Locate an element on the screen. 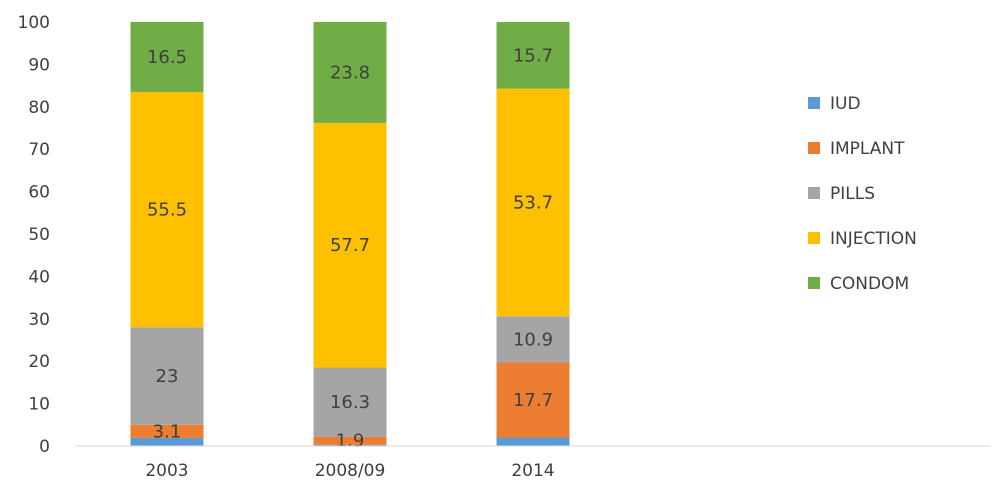 Image resolution: width=1000 pixels, height=489 pixels. data-label-condom: 23.8 is located at coordinates (350, 72).